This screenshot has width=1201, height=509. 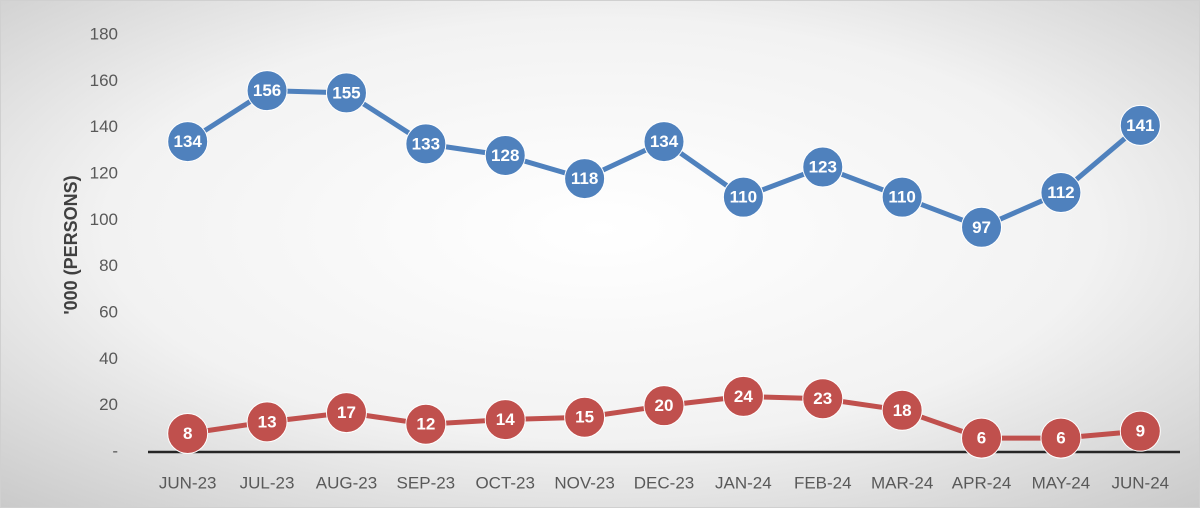 I want to click on y-tick-label: 20, so click(x=108, y=404).